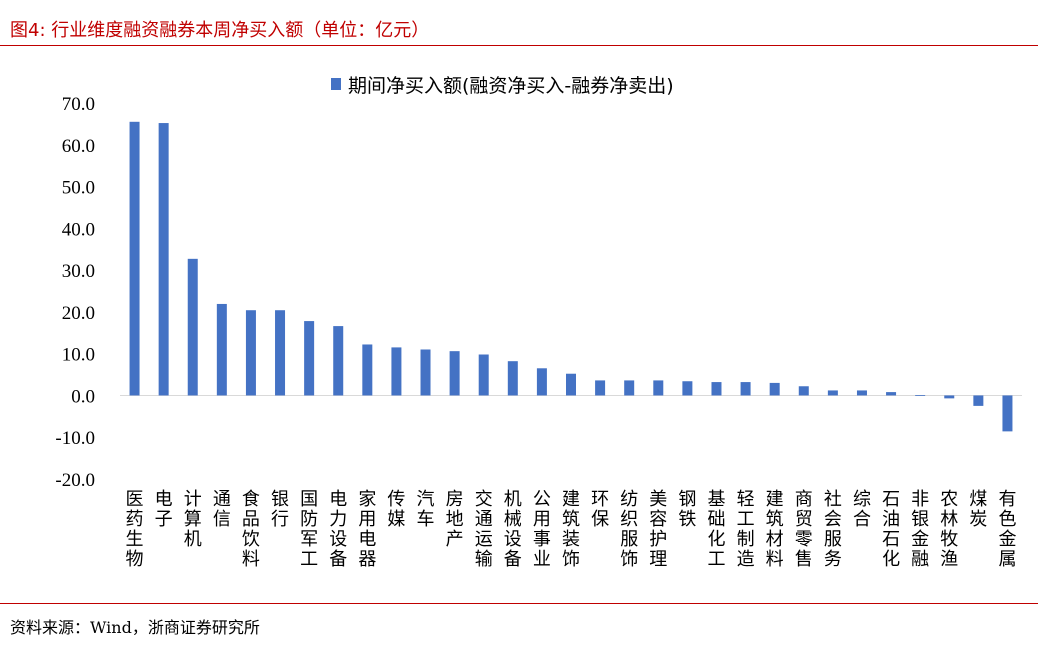 The height and width of the screenshot is (645, 1038). I want to click on legend-label: 期间净买入额(融资净买入-融券净卖出), so click(511, 86).